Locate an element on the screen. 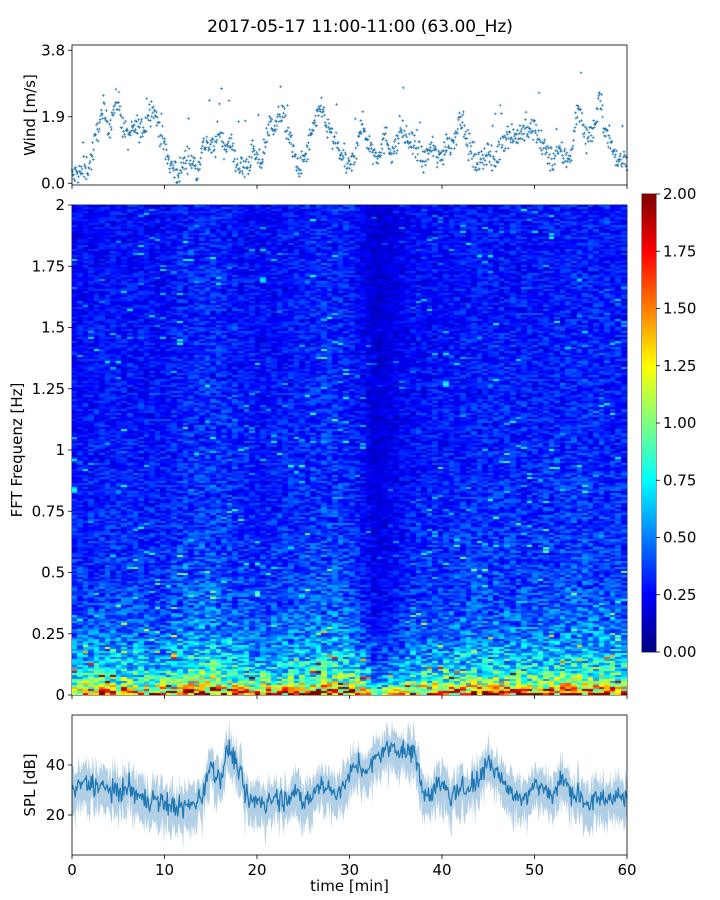 The image size is (720, 900). colorbar: 0.00 0.25 0.50 0.75 1.00 1.25 1.50 1.75 2.00 is located at coordinates (668, 423).